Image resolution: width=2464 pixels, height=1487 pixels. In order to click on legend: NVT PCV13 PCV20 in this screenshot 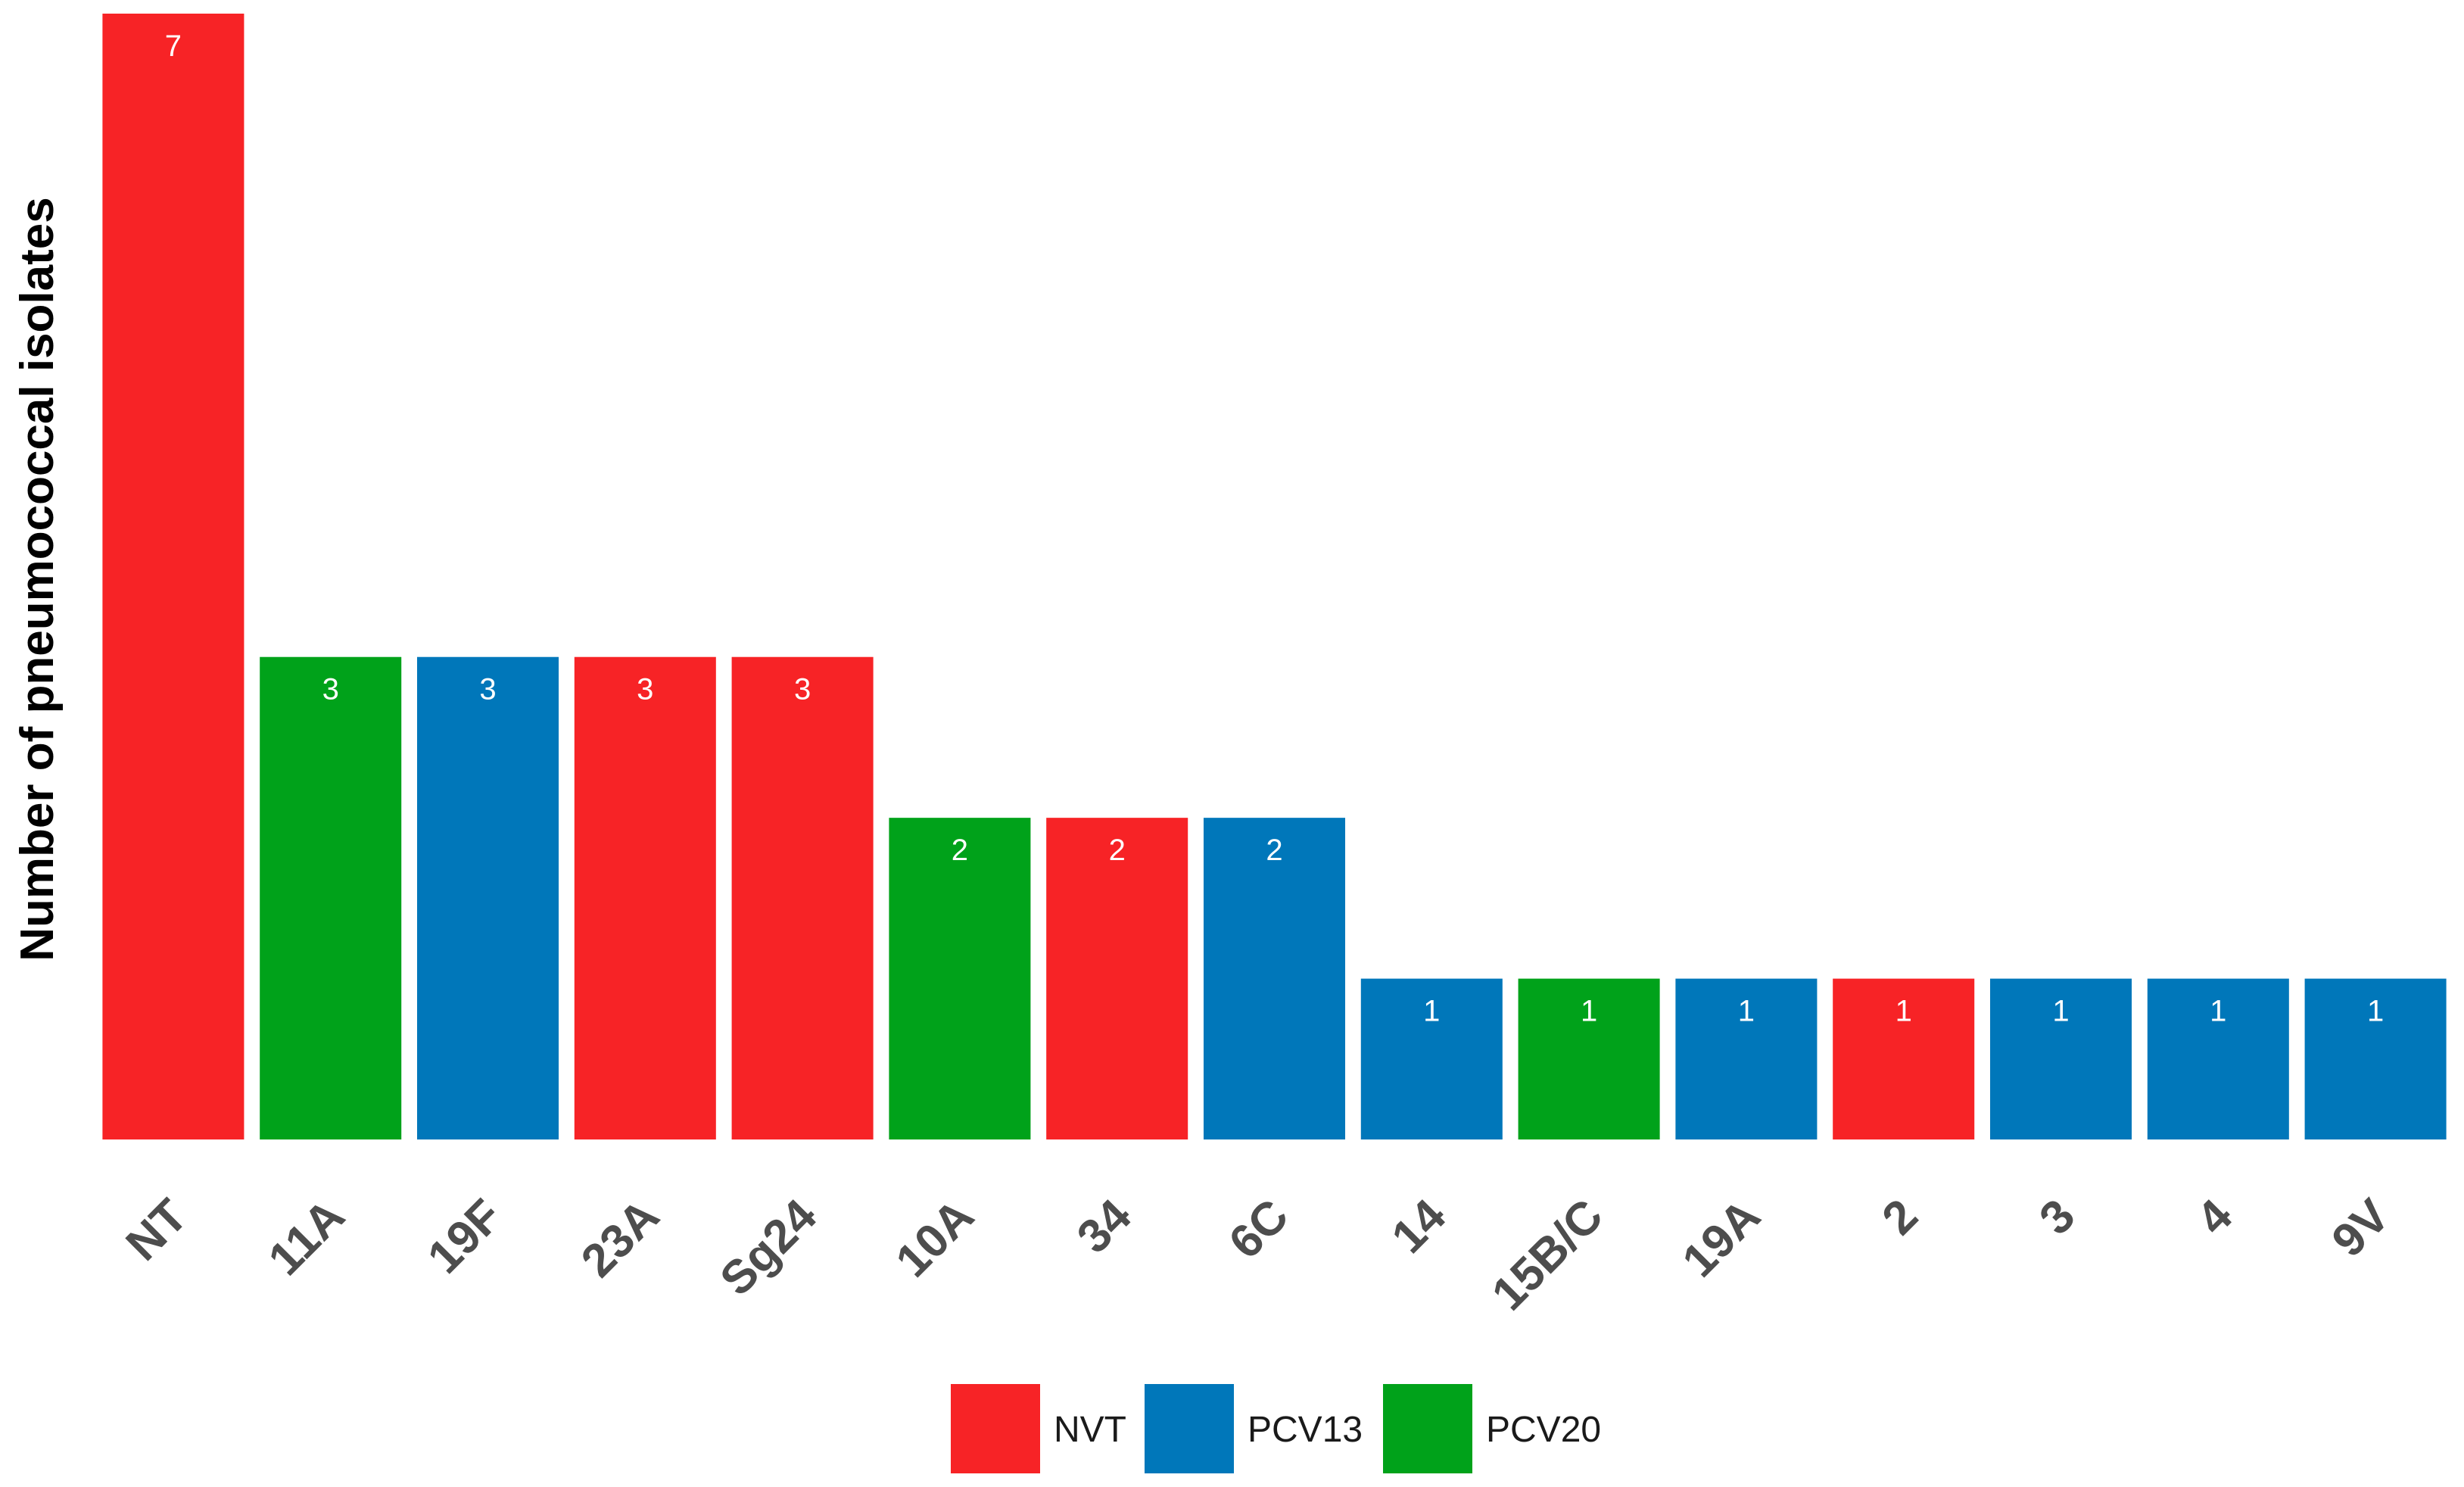, I will do `click(1276, 1428)`.